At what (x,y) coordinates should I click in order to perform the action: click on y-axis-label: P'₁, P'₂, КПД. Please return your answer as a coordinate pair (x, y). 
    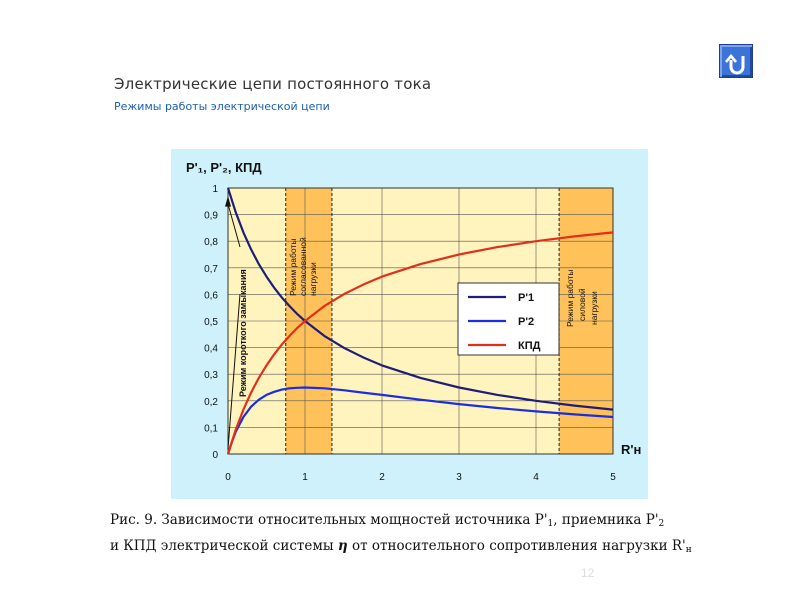
    Looking at the image, I should click on (224, 167).